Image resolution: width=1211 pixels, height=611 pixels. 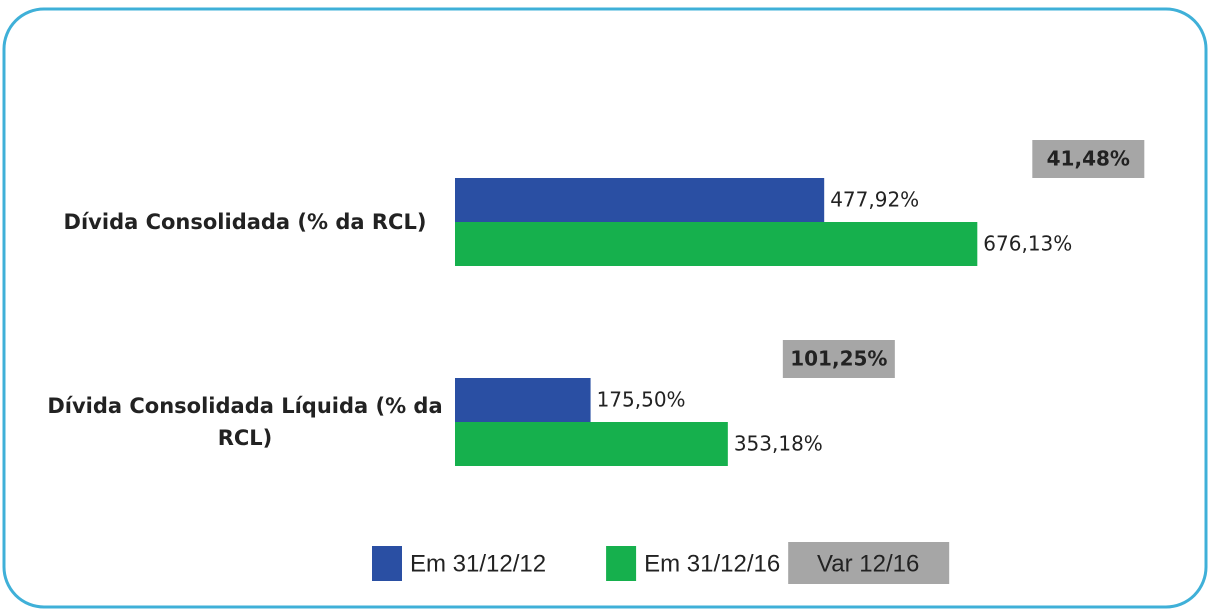 I want to click on value-label: 676,13%, so click(x=1027, y=244).